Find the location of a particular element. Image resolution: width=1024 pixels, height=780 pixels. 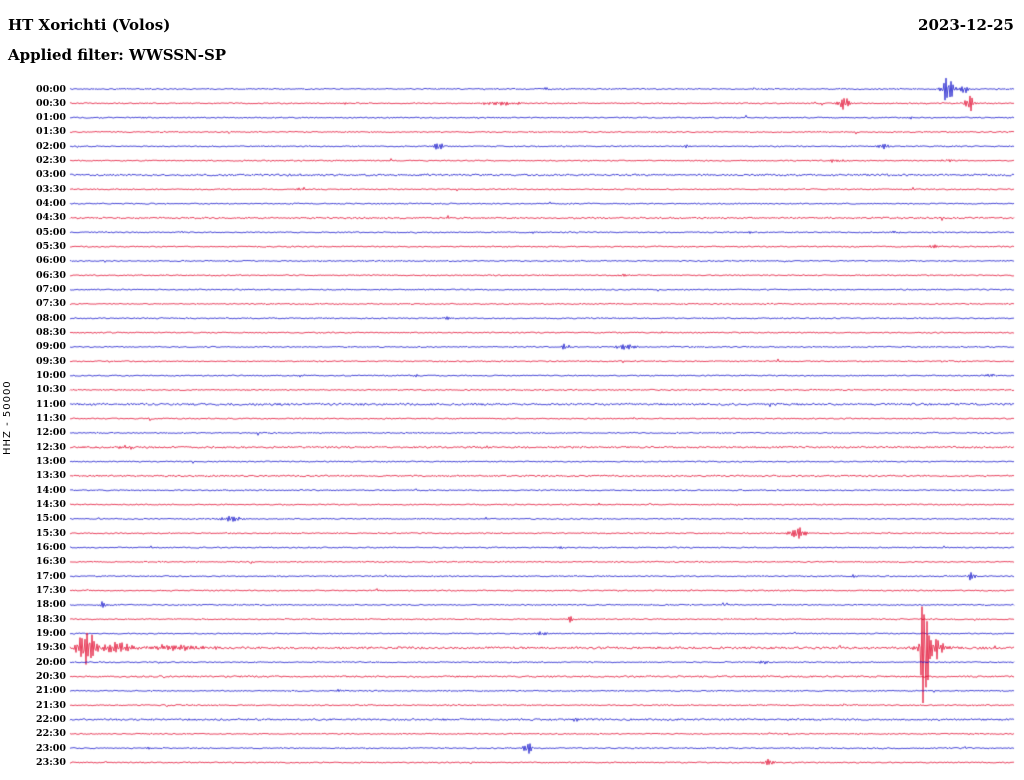

channel-scale-label: HHZ - 50000 is located at coordinates (7, 417).